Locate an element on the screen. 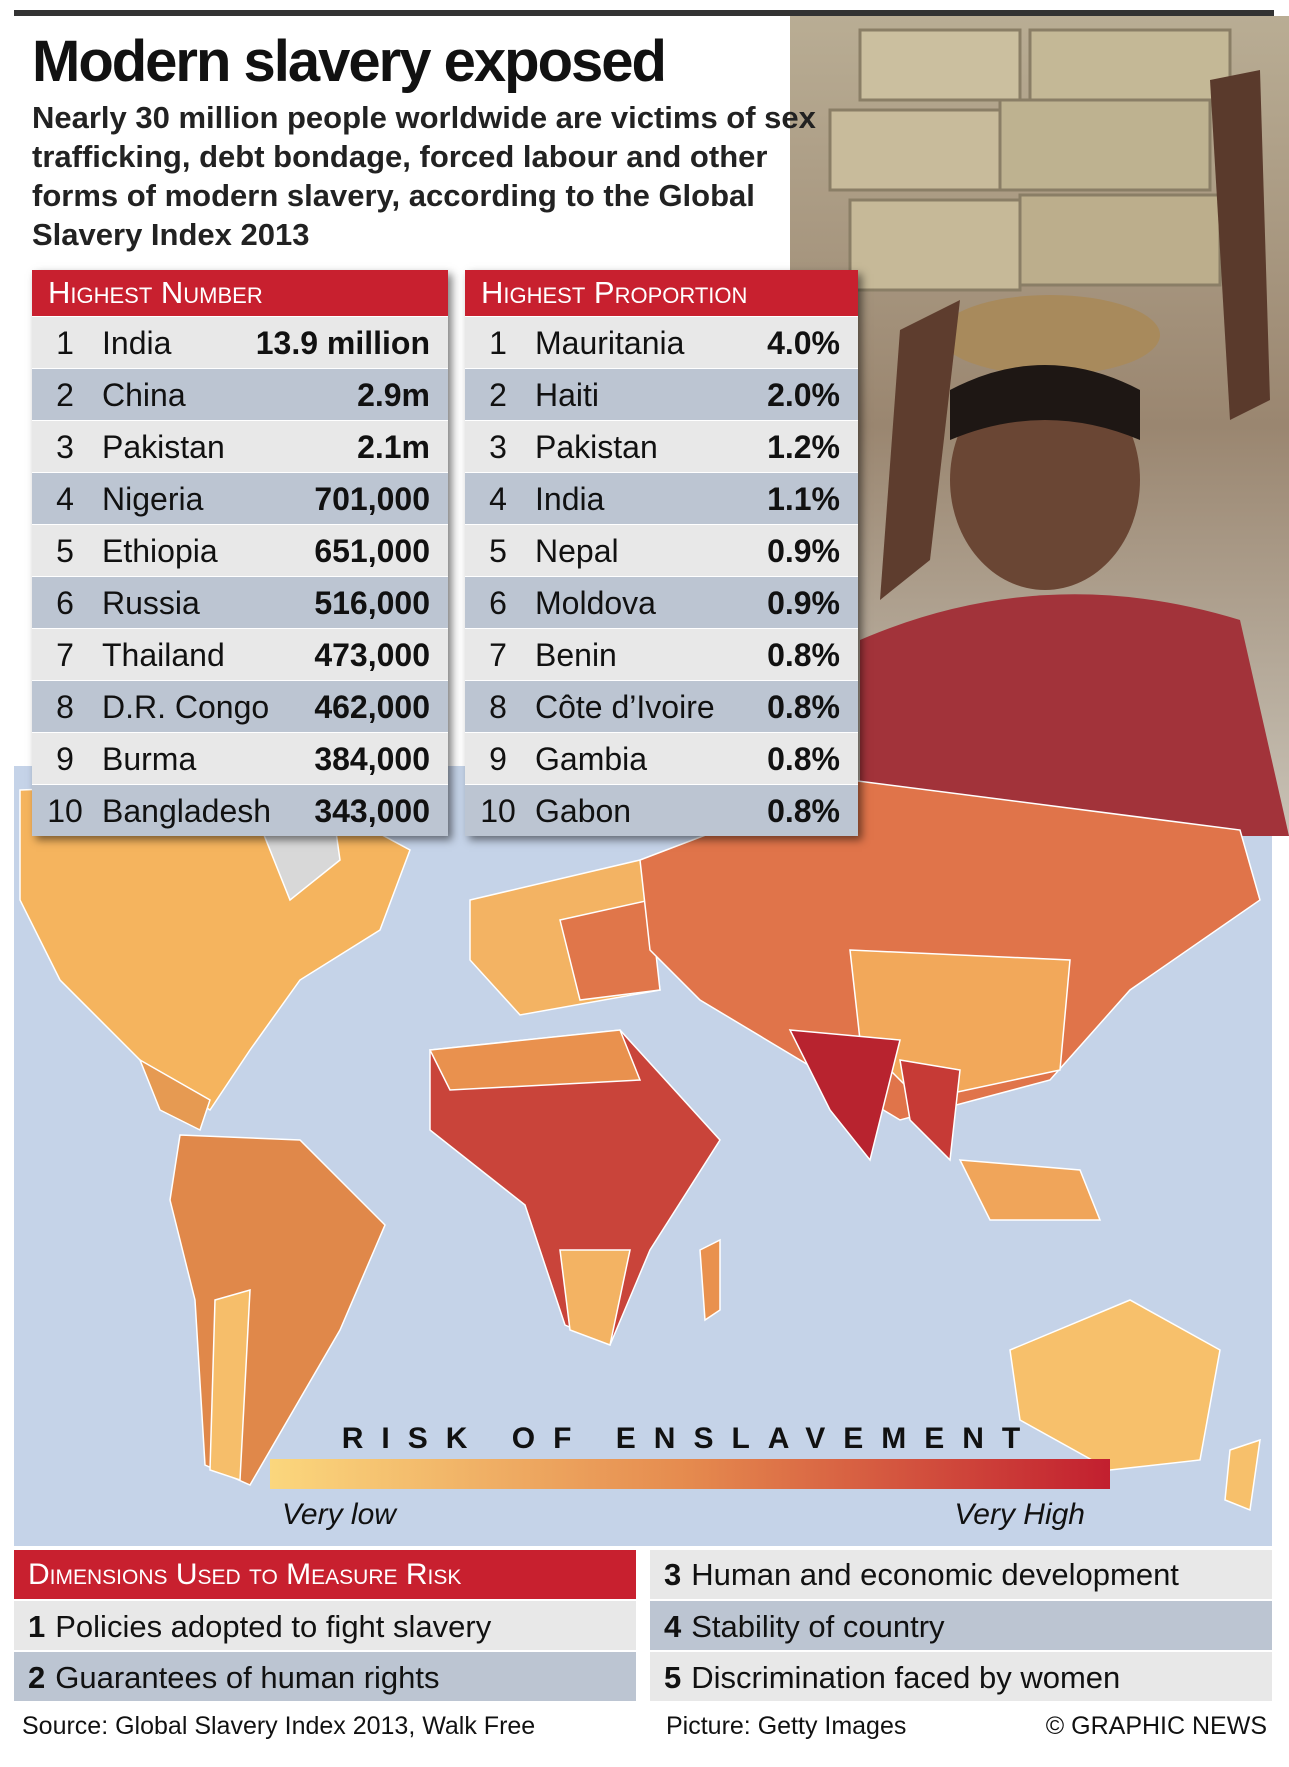 The image size is (1289, 1767). country: Bangladesh is located at coordinates (187, 811).